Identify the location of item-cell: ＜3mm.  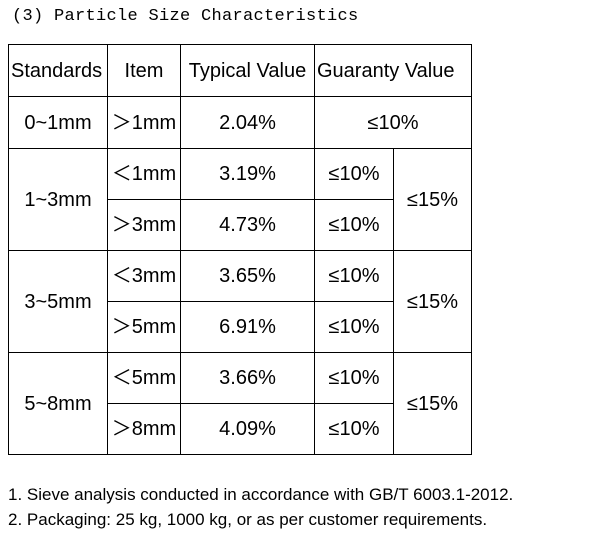
(144, 276).